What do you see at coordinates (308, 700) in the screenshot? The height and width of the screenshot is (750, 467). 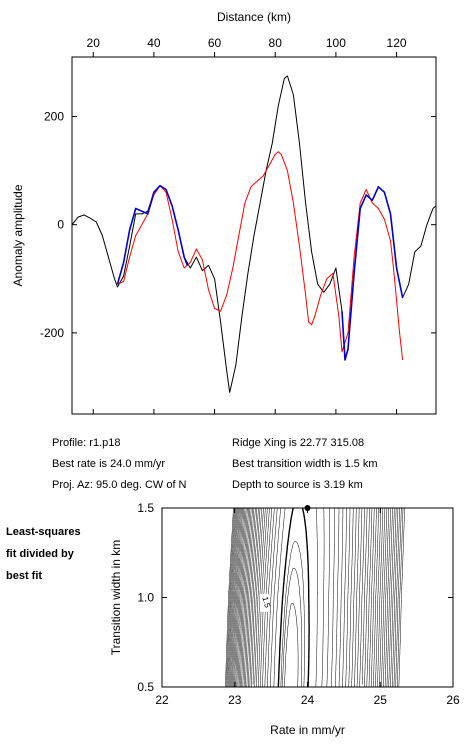 I see `contour-x-tick-label: 24` at bounding box center [308, 700].